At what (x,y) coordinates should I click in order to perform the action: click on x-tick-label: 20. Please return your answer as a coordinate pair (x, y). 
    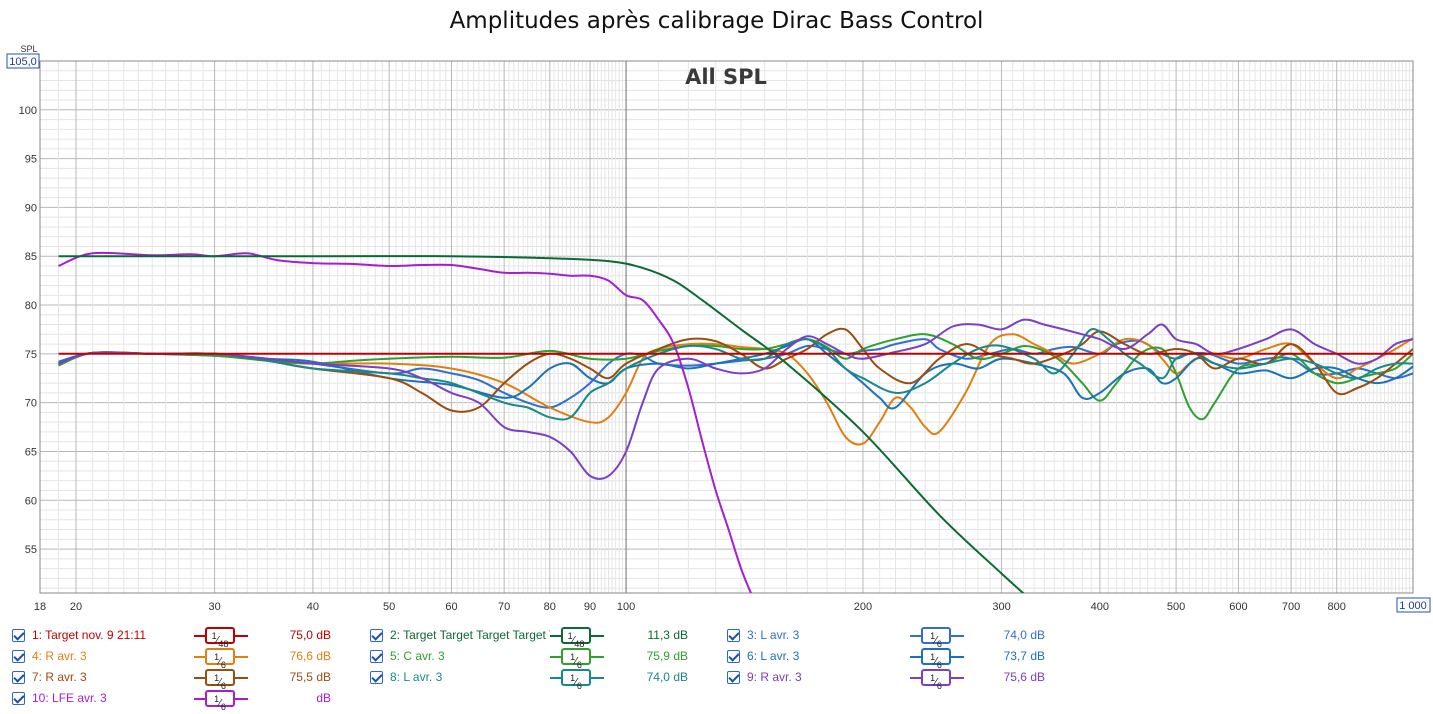
    Looking at the image, I should click on (76, 607).